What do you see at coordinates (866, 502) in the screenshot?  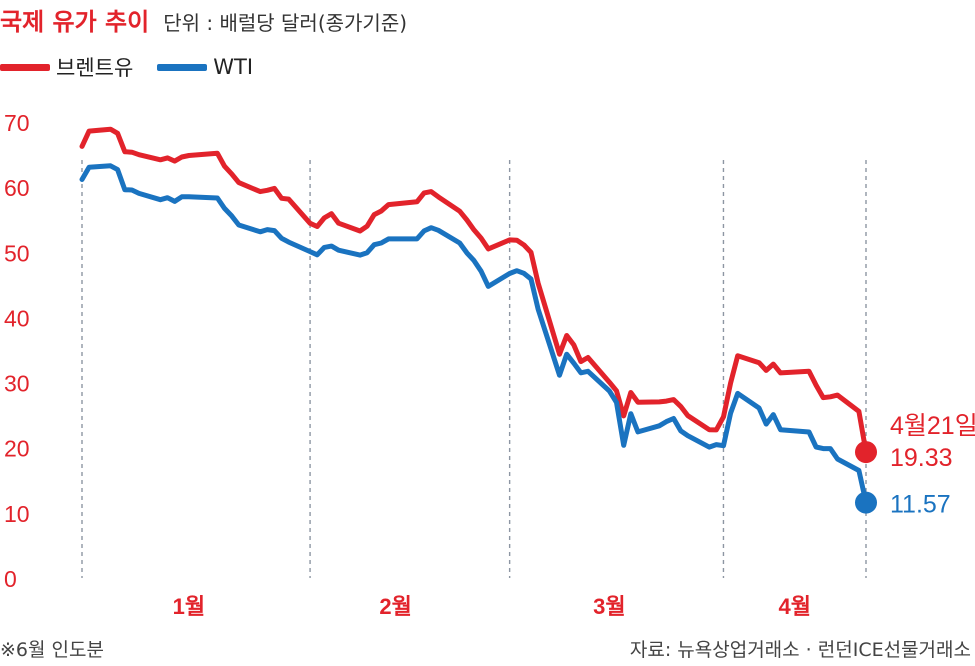 I see `end-marker-wti` at bounding box center [866, 502].